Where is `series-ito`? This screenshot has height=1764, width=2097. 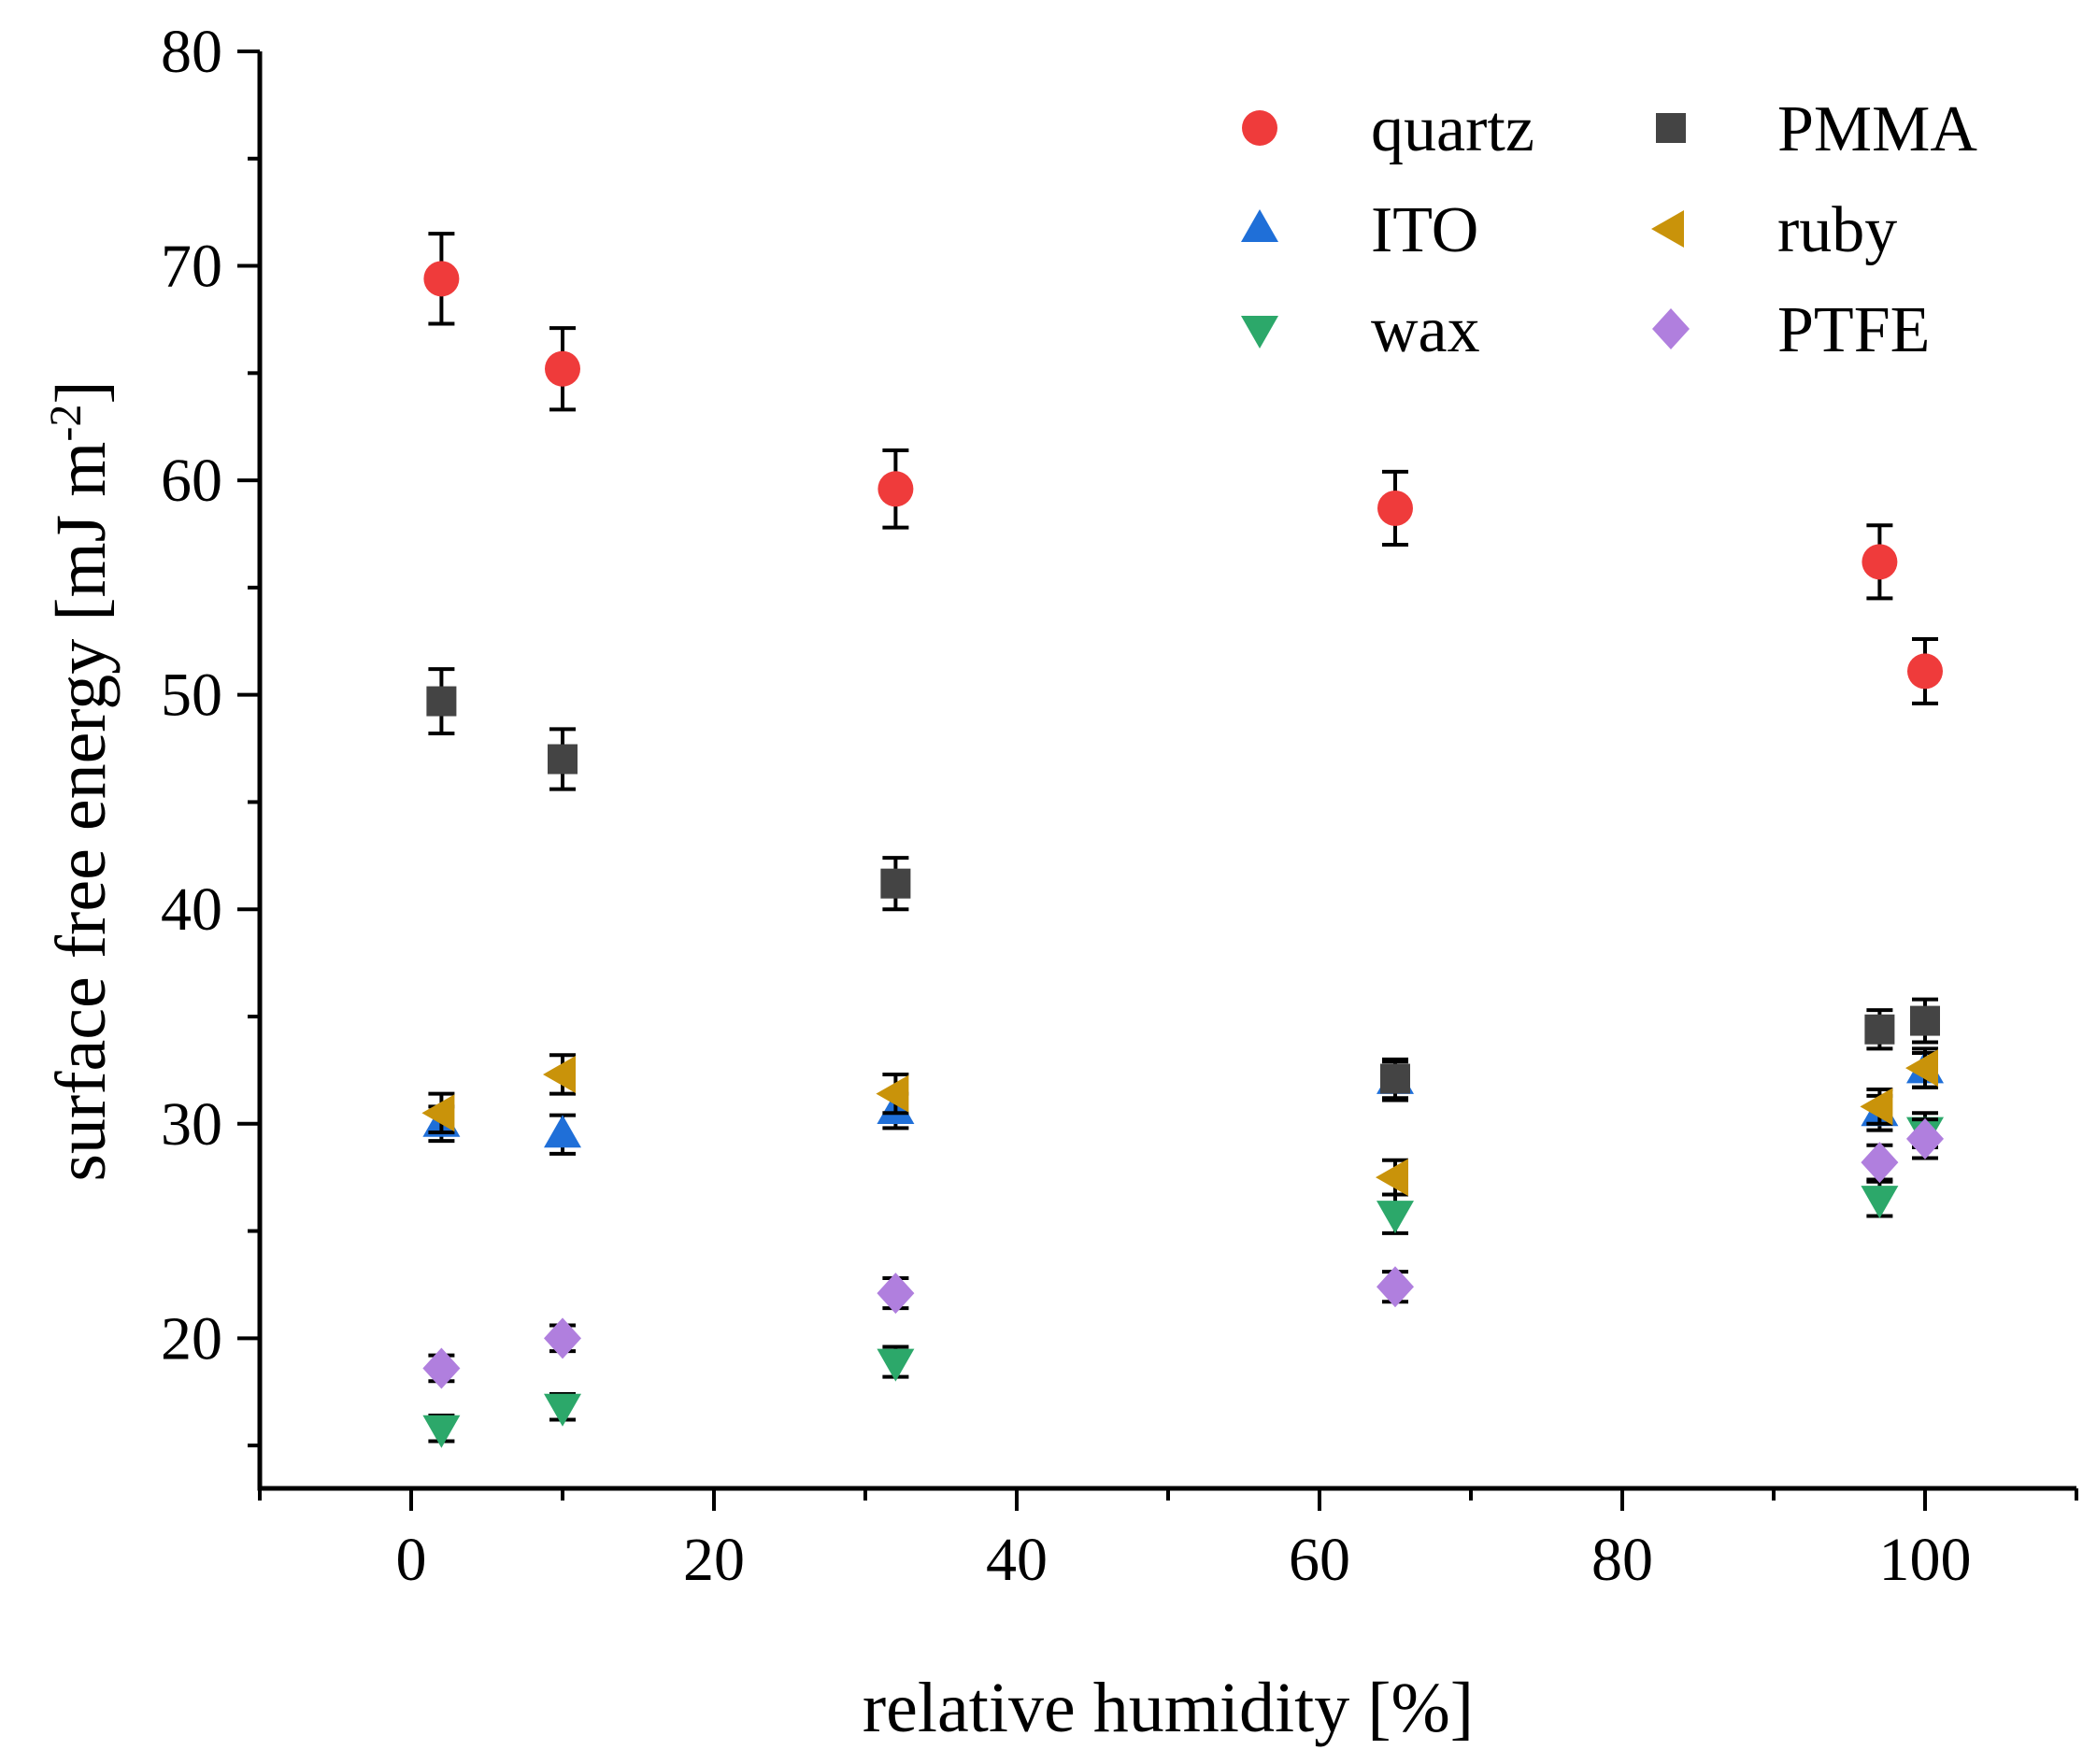 series-ito is located at coordinates (1183, 1103).